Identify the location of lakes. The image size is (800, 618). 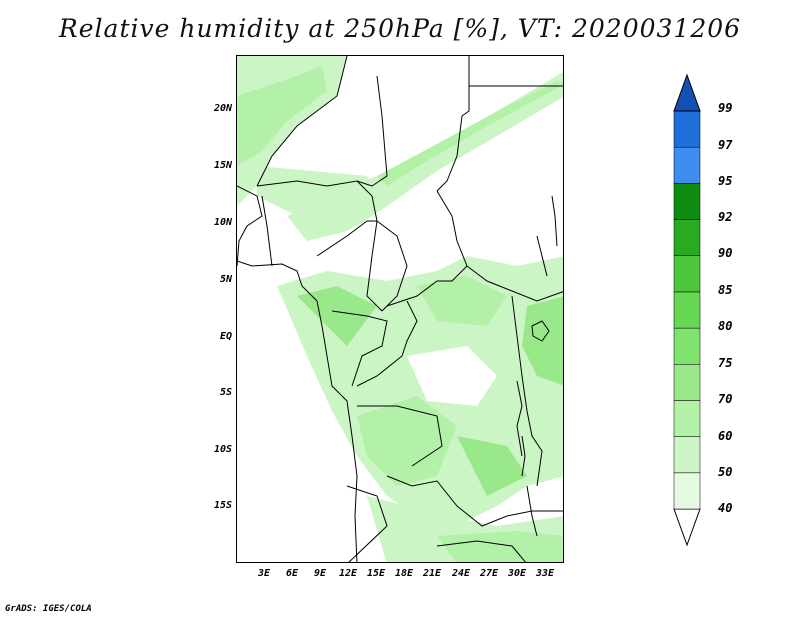
(535, 428).